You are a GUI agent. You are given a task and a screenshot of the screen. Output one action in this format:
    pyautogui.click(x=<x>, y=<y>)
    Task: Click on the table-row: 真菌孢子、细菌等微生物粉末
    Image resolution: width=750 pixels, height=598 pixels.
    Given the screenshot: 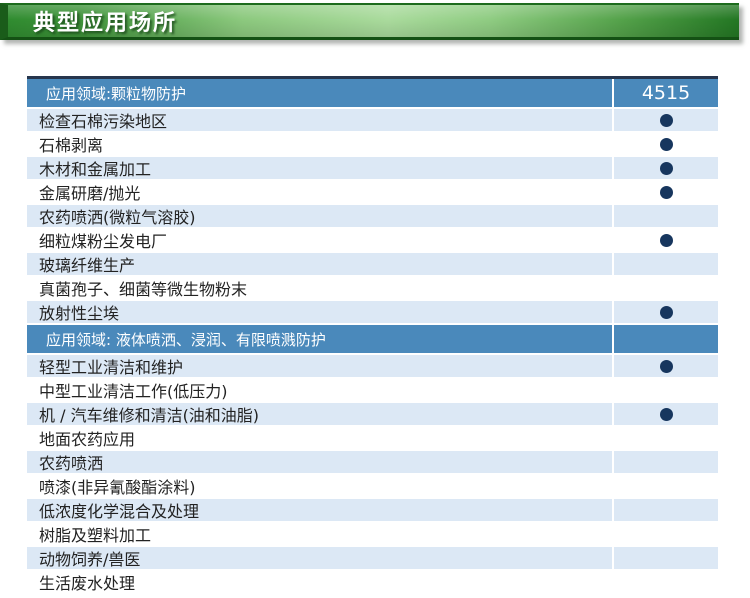 What is the action you would take?
    pyautogui.click(x=372, y=289)
    